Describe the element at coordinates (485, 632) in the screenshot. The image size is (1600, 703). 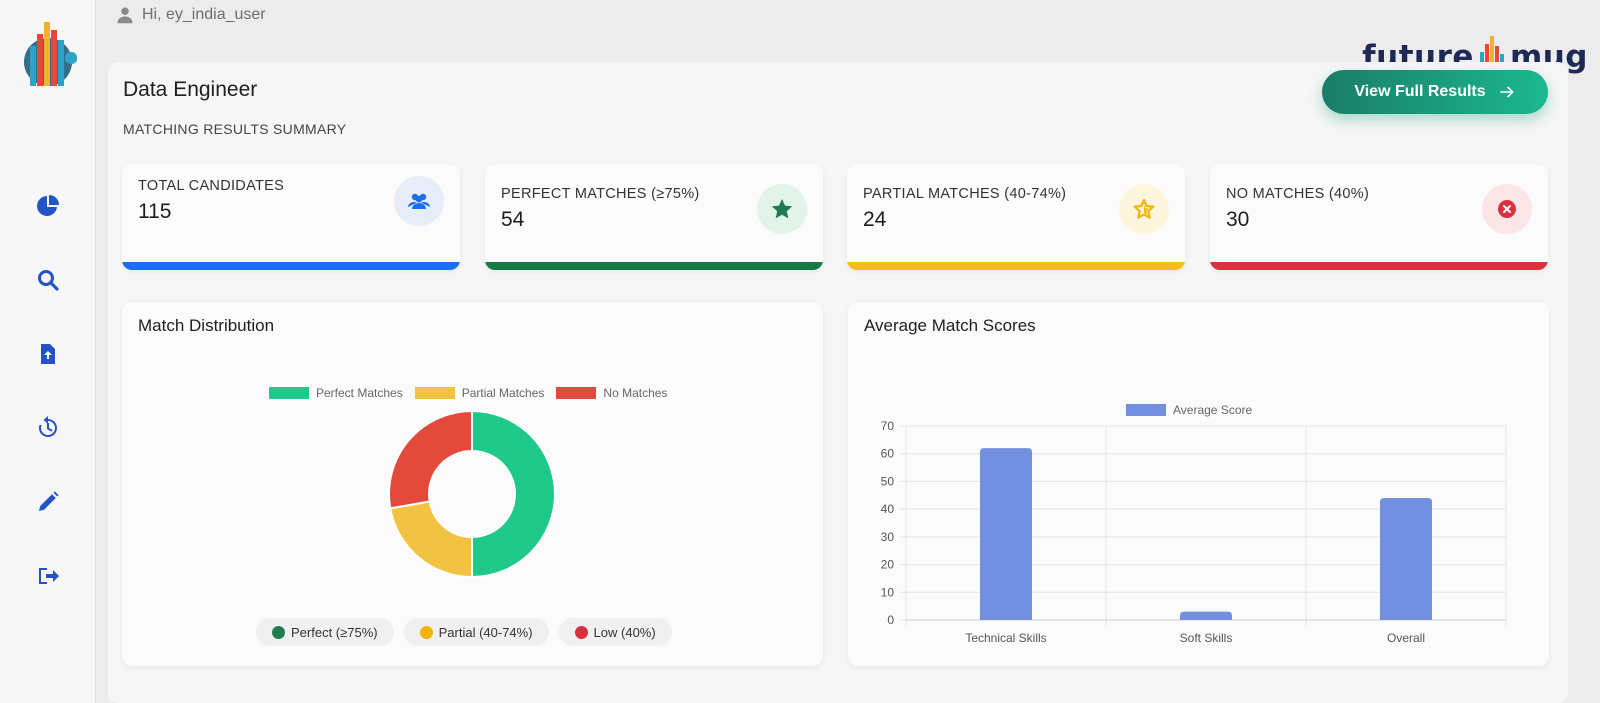
I see `pill-label: Partial (40-74%)` at that location.